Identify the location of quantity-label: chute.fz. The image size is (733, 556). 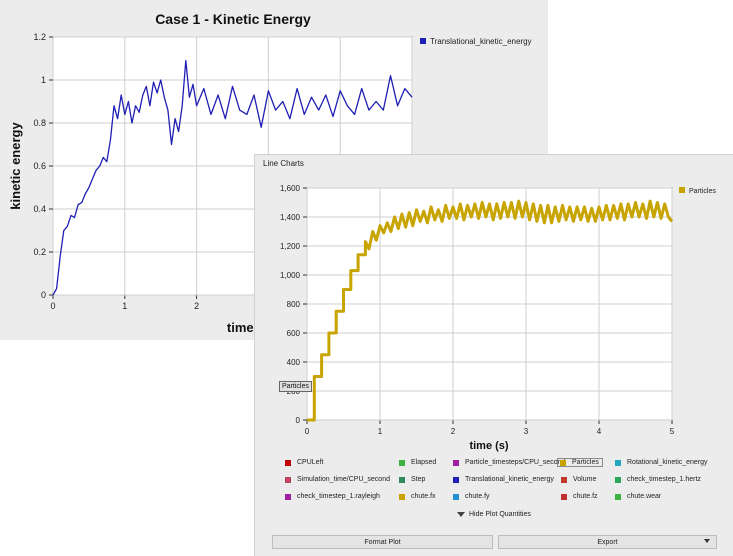
(585, 496).